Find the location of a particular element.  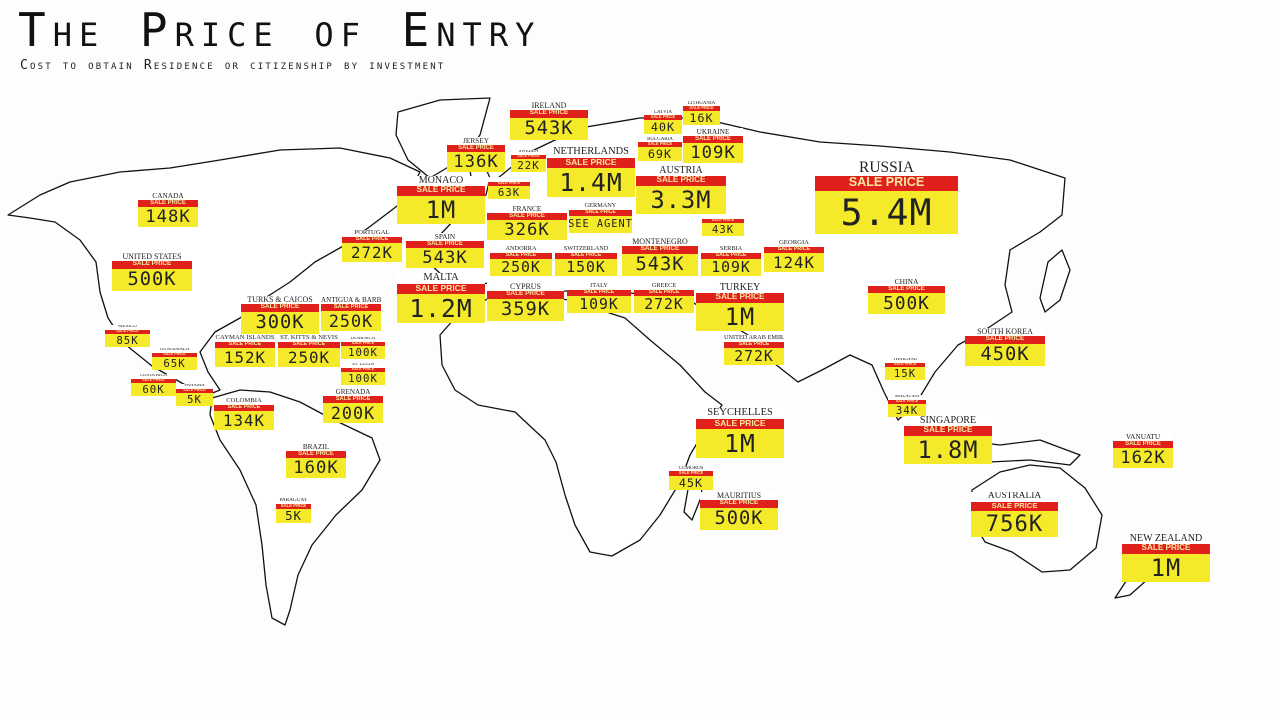

country-name: TURKS & CAICOS is located at coordinates (280, 300).